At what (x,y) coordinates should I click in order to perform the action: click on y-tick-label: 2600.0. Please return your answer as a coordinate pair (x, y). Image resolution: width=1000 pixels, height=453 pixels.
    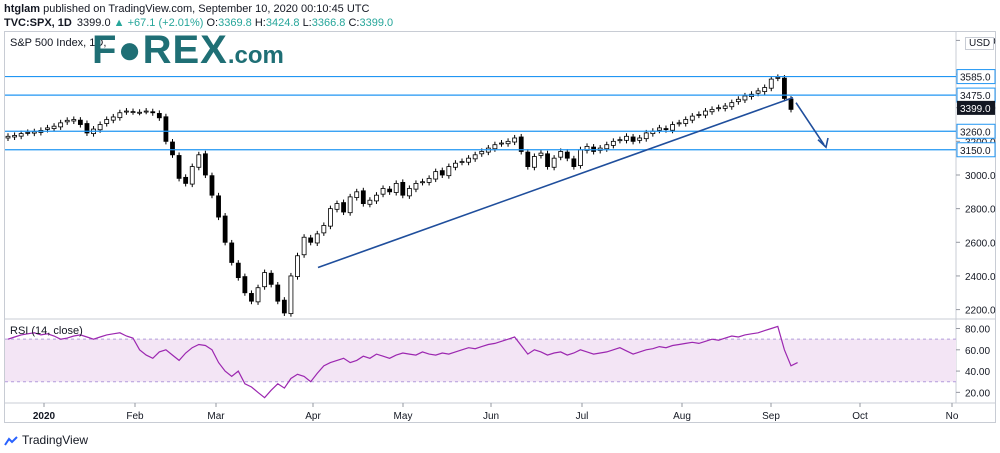
    Looking at the image, I should click on (980, 243).